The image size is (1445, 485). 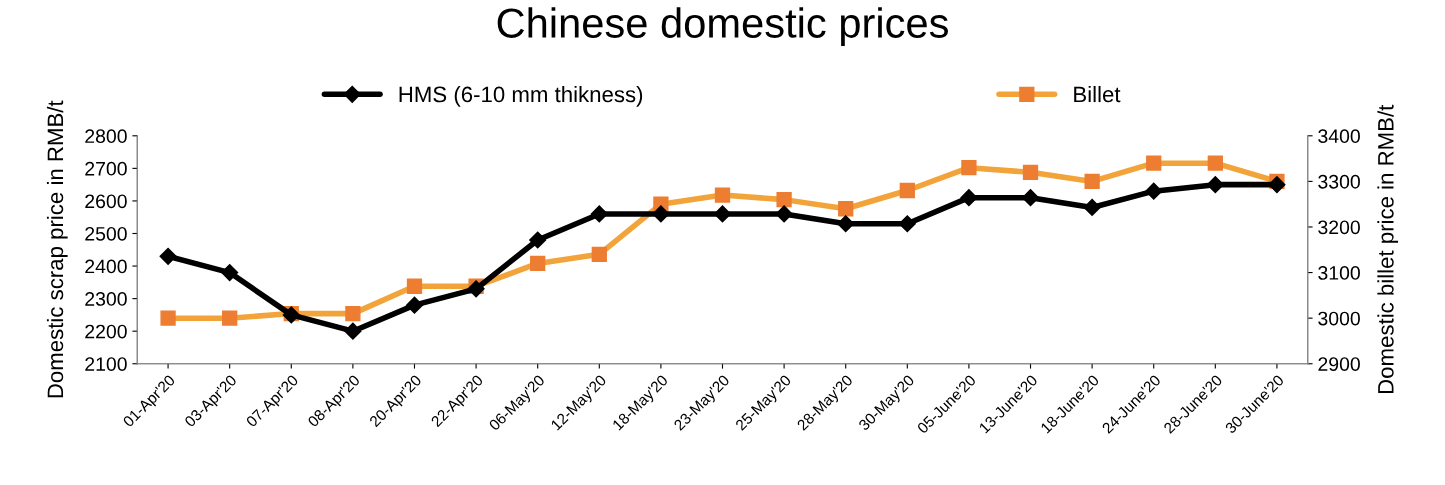 What do you see at coordinates (106, 201) in the screenshot?
I see `y-tick-label: 2600` at bounding box center [106, 201].